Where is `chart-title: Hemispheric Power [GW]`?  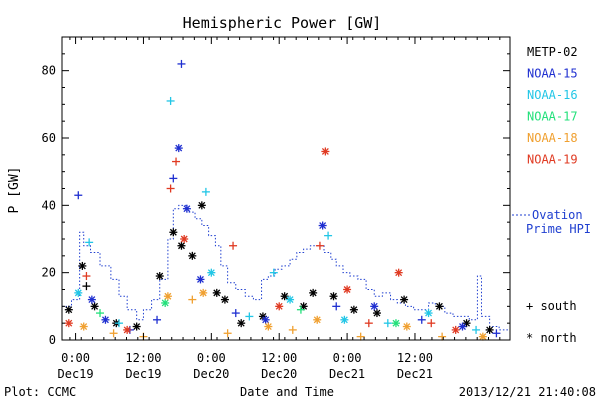
chart-title: Hemispheric Power [GW] is located at coordinates (282, 23).